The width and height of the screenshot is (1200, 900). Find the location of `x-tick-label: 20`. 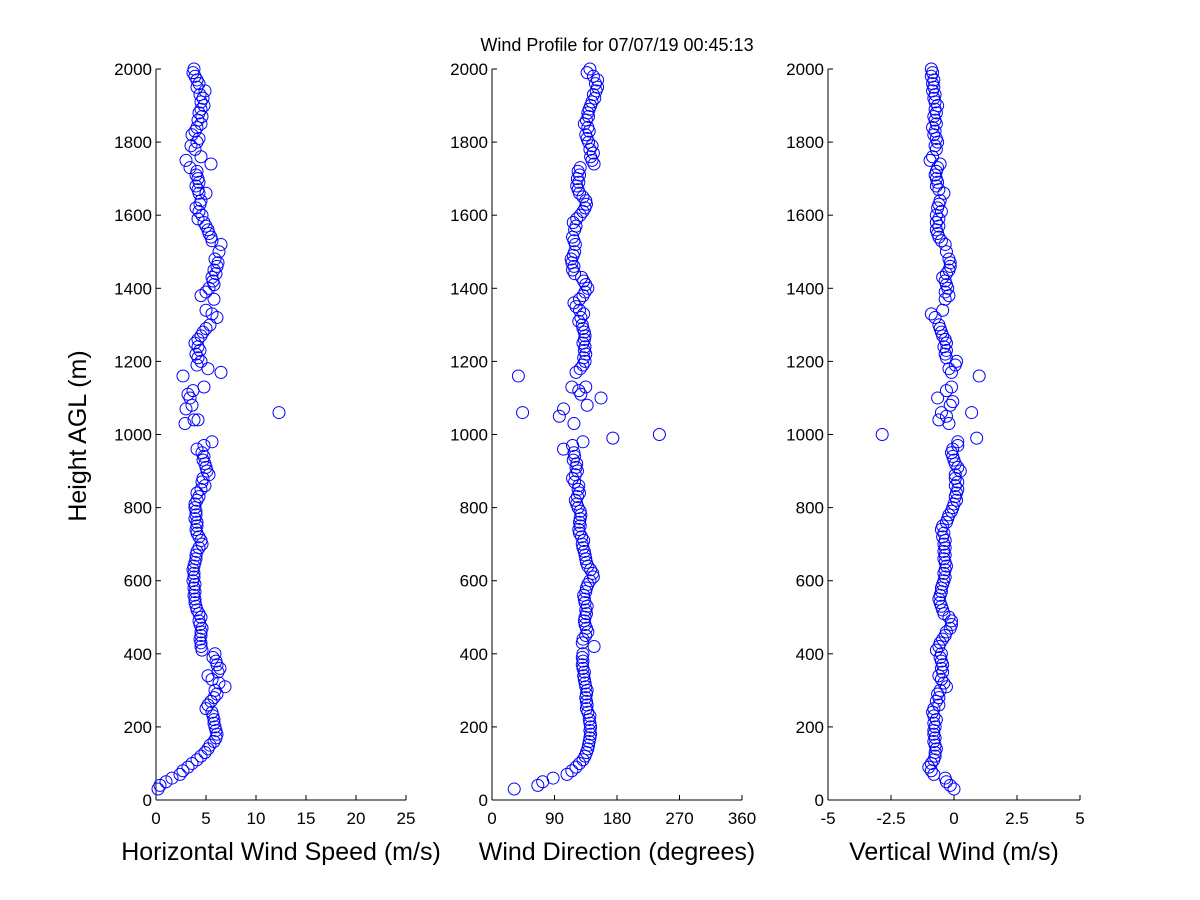

x-tick-label: 20 is located at coordinates (356, 818).